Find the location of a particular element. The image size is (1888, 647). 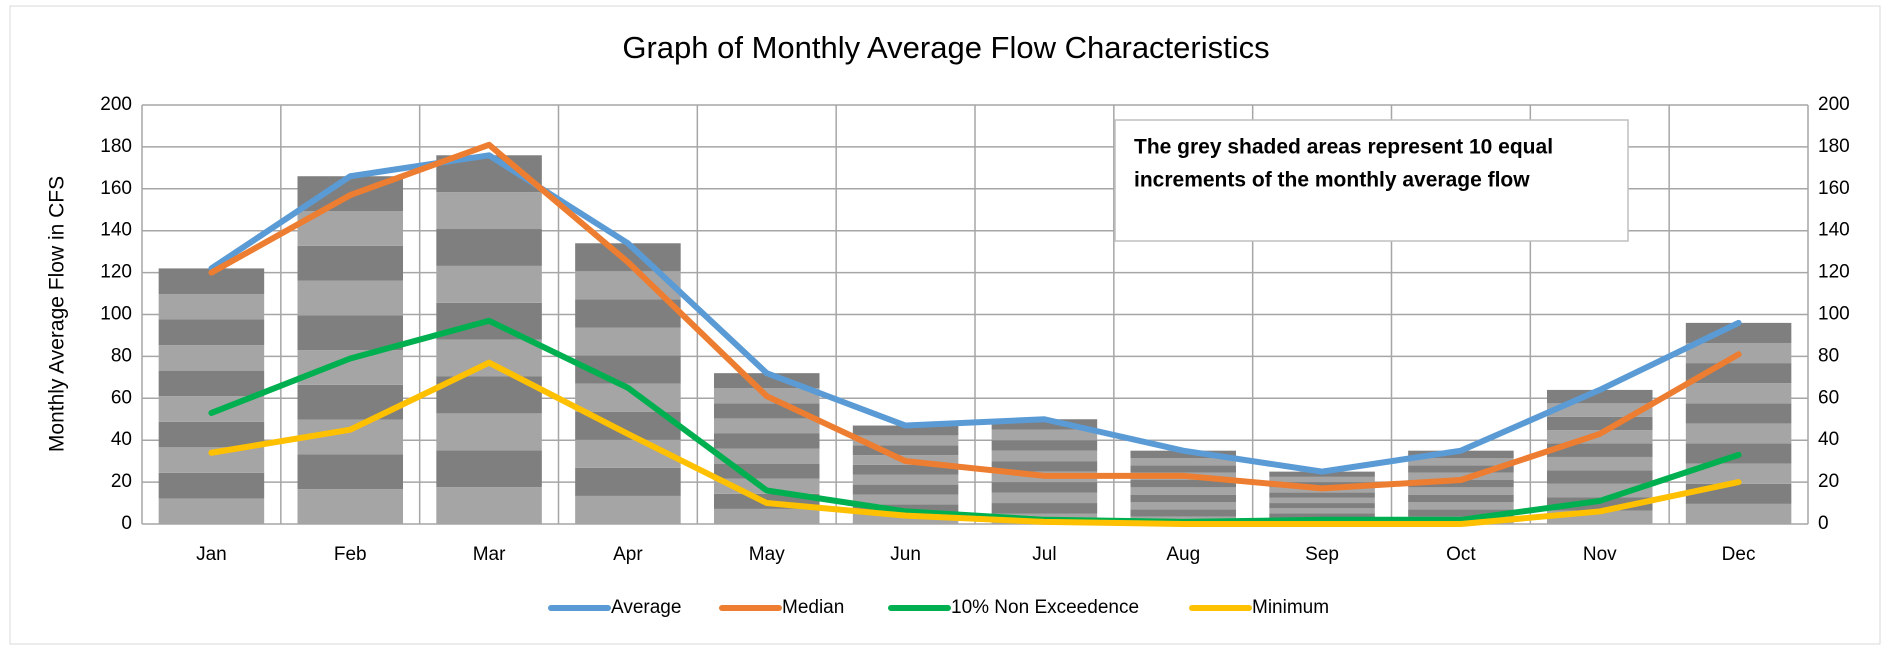

y2-tick-label: 80 is located at coordinates (1828, 355).